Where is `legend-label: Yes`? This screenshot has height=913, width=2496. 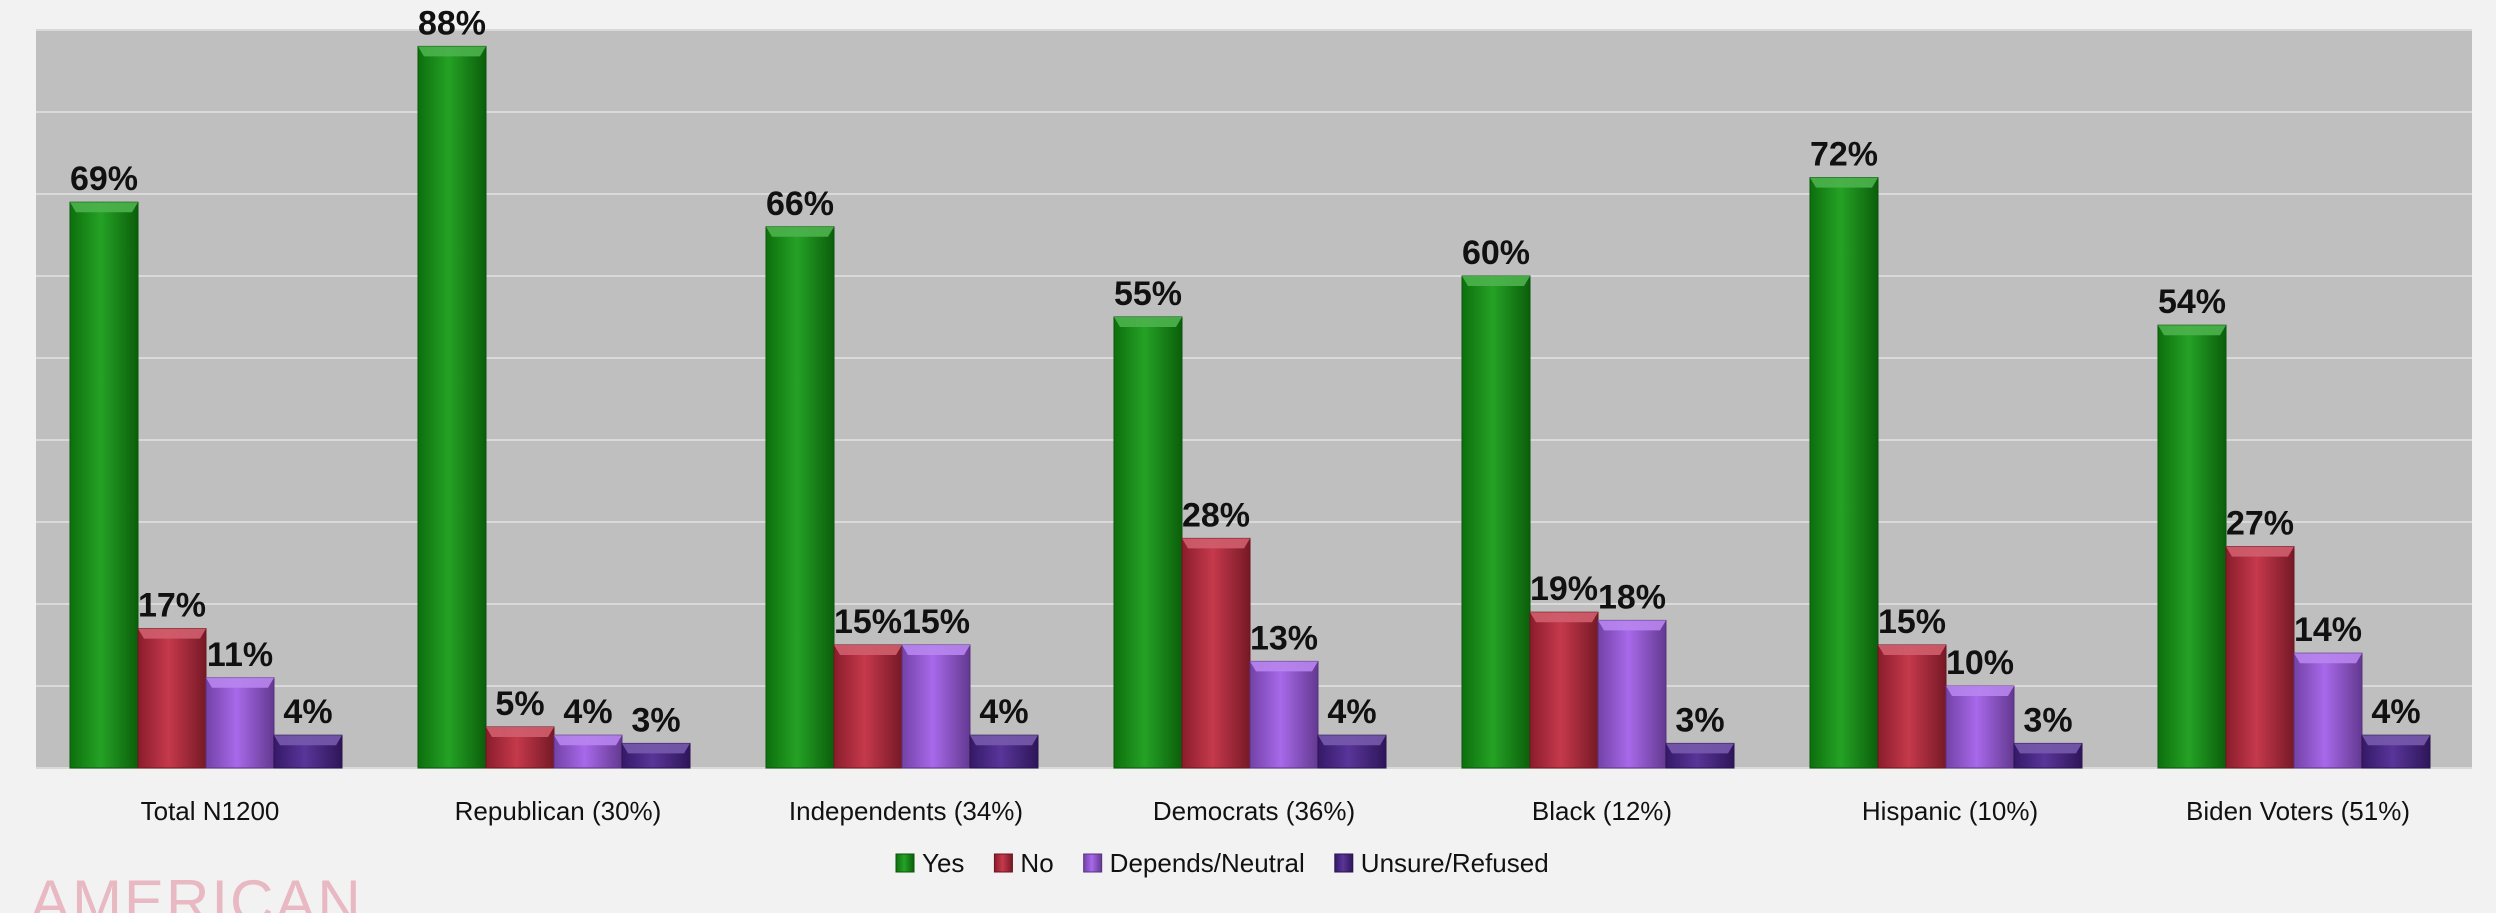
legend-label: Yes is located at coordinates (943, 863).